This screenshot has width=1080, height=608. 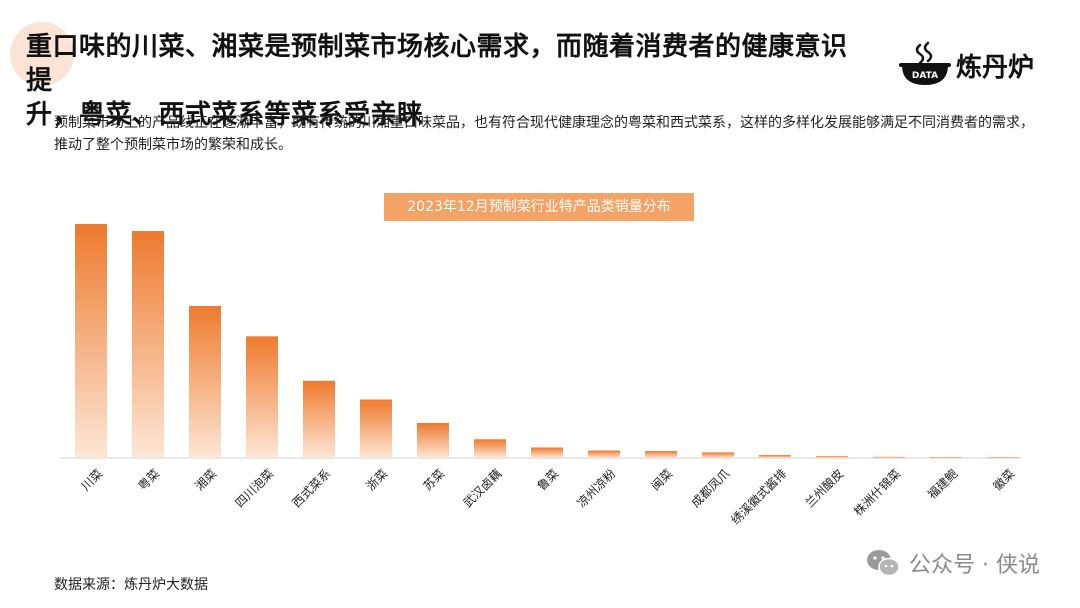 What do you see at coordinates (824, 488) in the screenshot?
I see `x-tick-label-14: 兰州酿皮` at bounding box center [824, 488].